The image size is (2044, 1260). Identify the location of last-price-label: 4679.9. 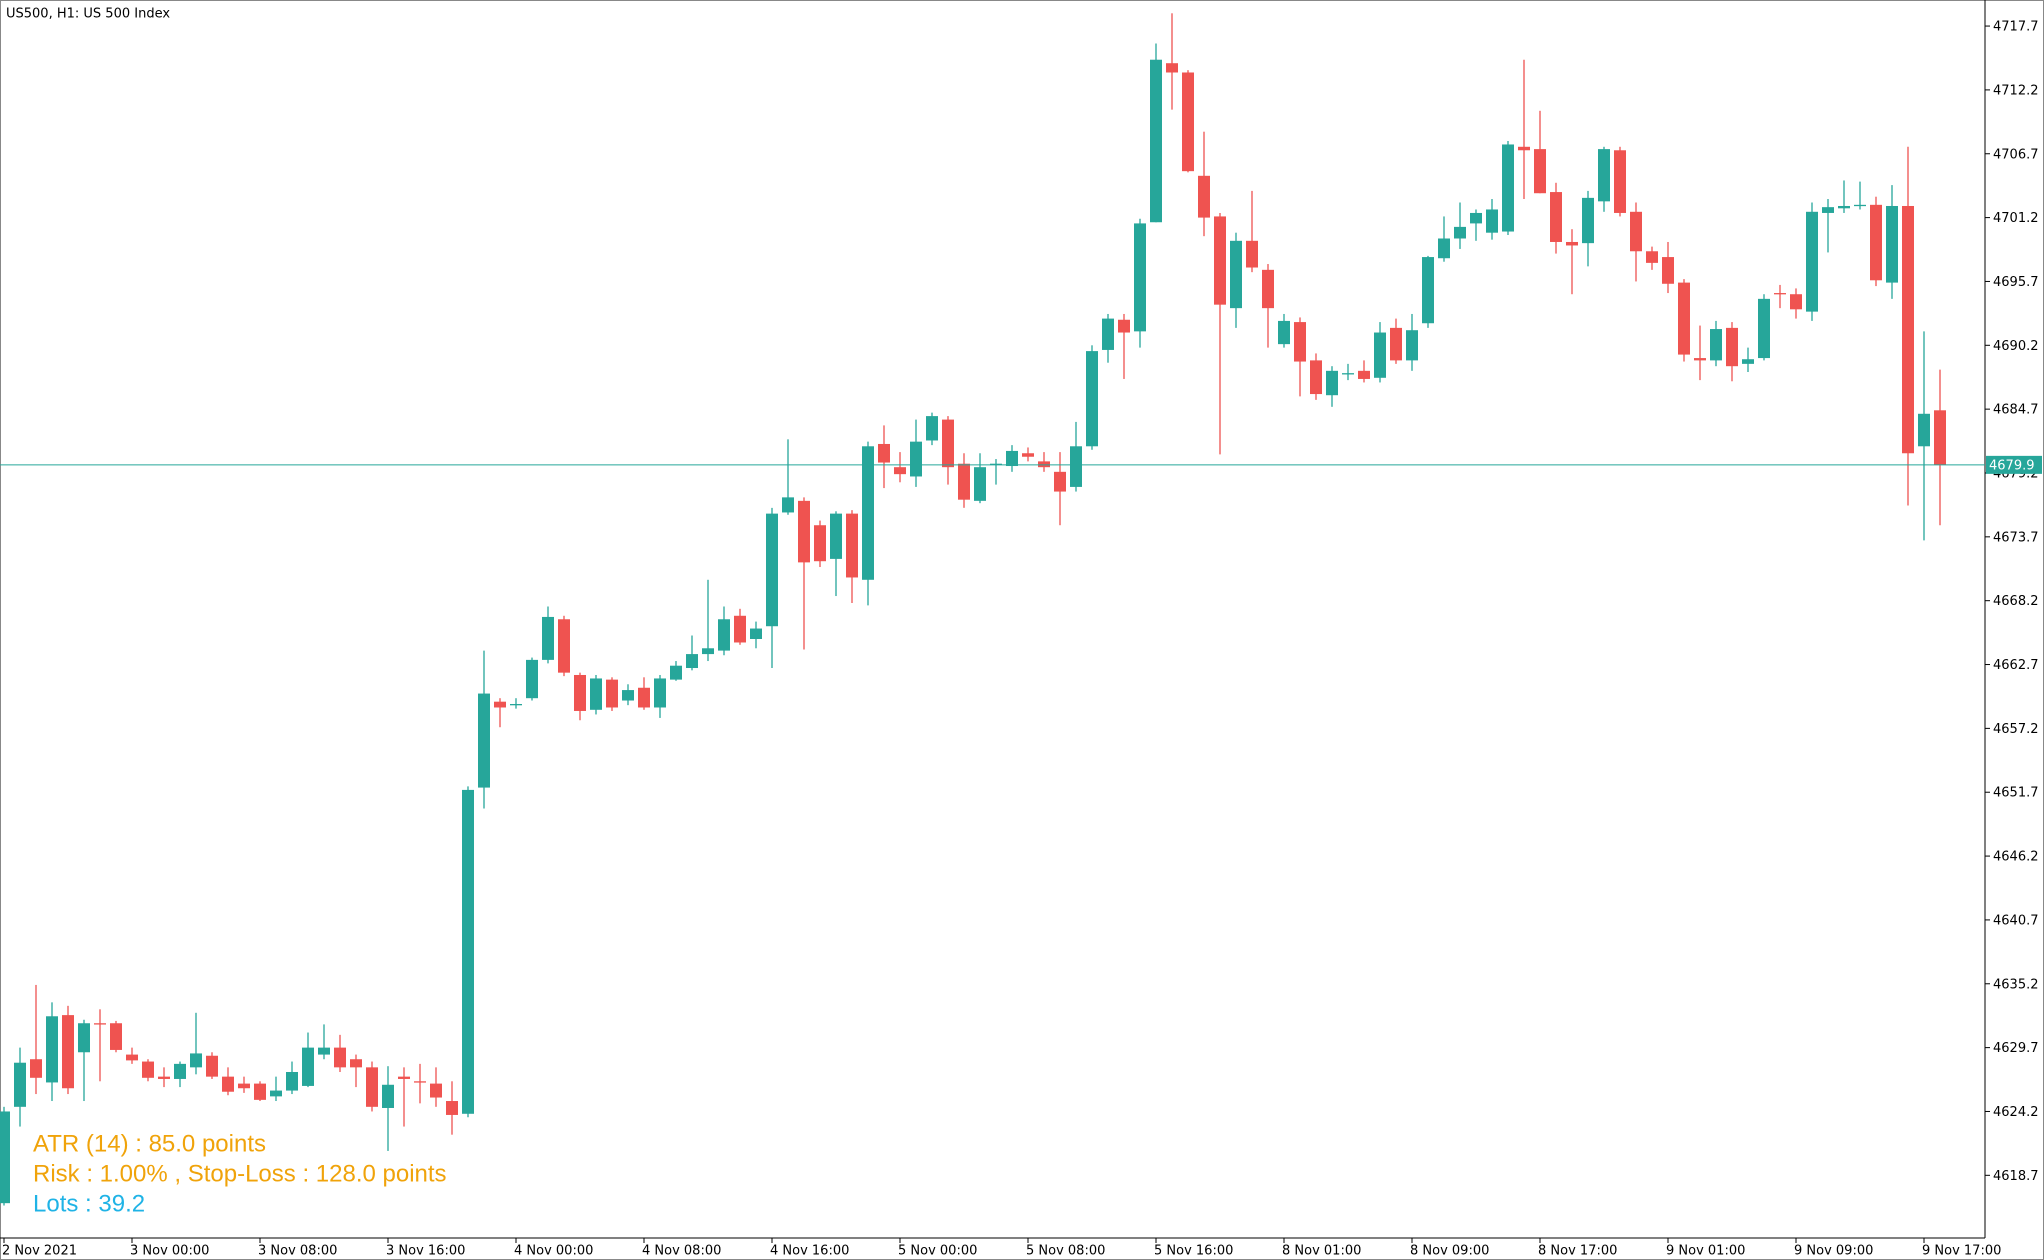
(2012, 465).